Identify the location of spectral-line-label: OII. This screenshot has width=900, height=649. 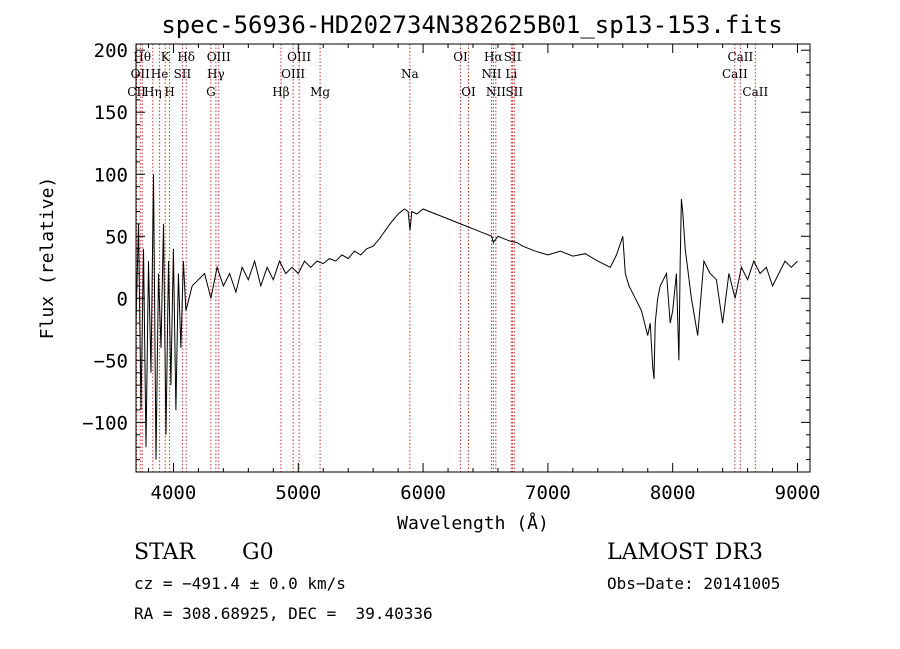
(141, 74).